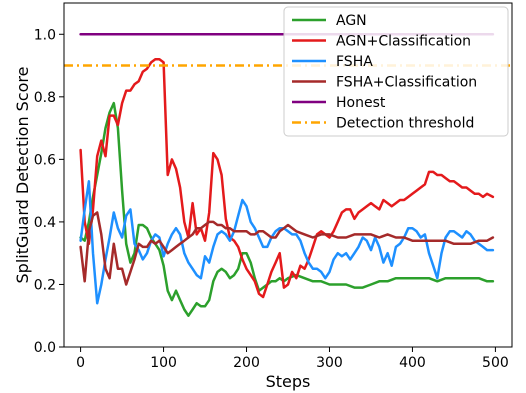 The width and height of the screenshot is (526, 393). Describe the element at coordinates (45, 348) in the screenshot. I see `y-tick-label: 0.0` at that location.